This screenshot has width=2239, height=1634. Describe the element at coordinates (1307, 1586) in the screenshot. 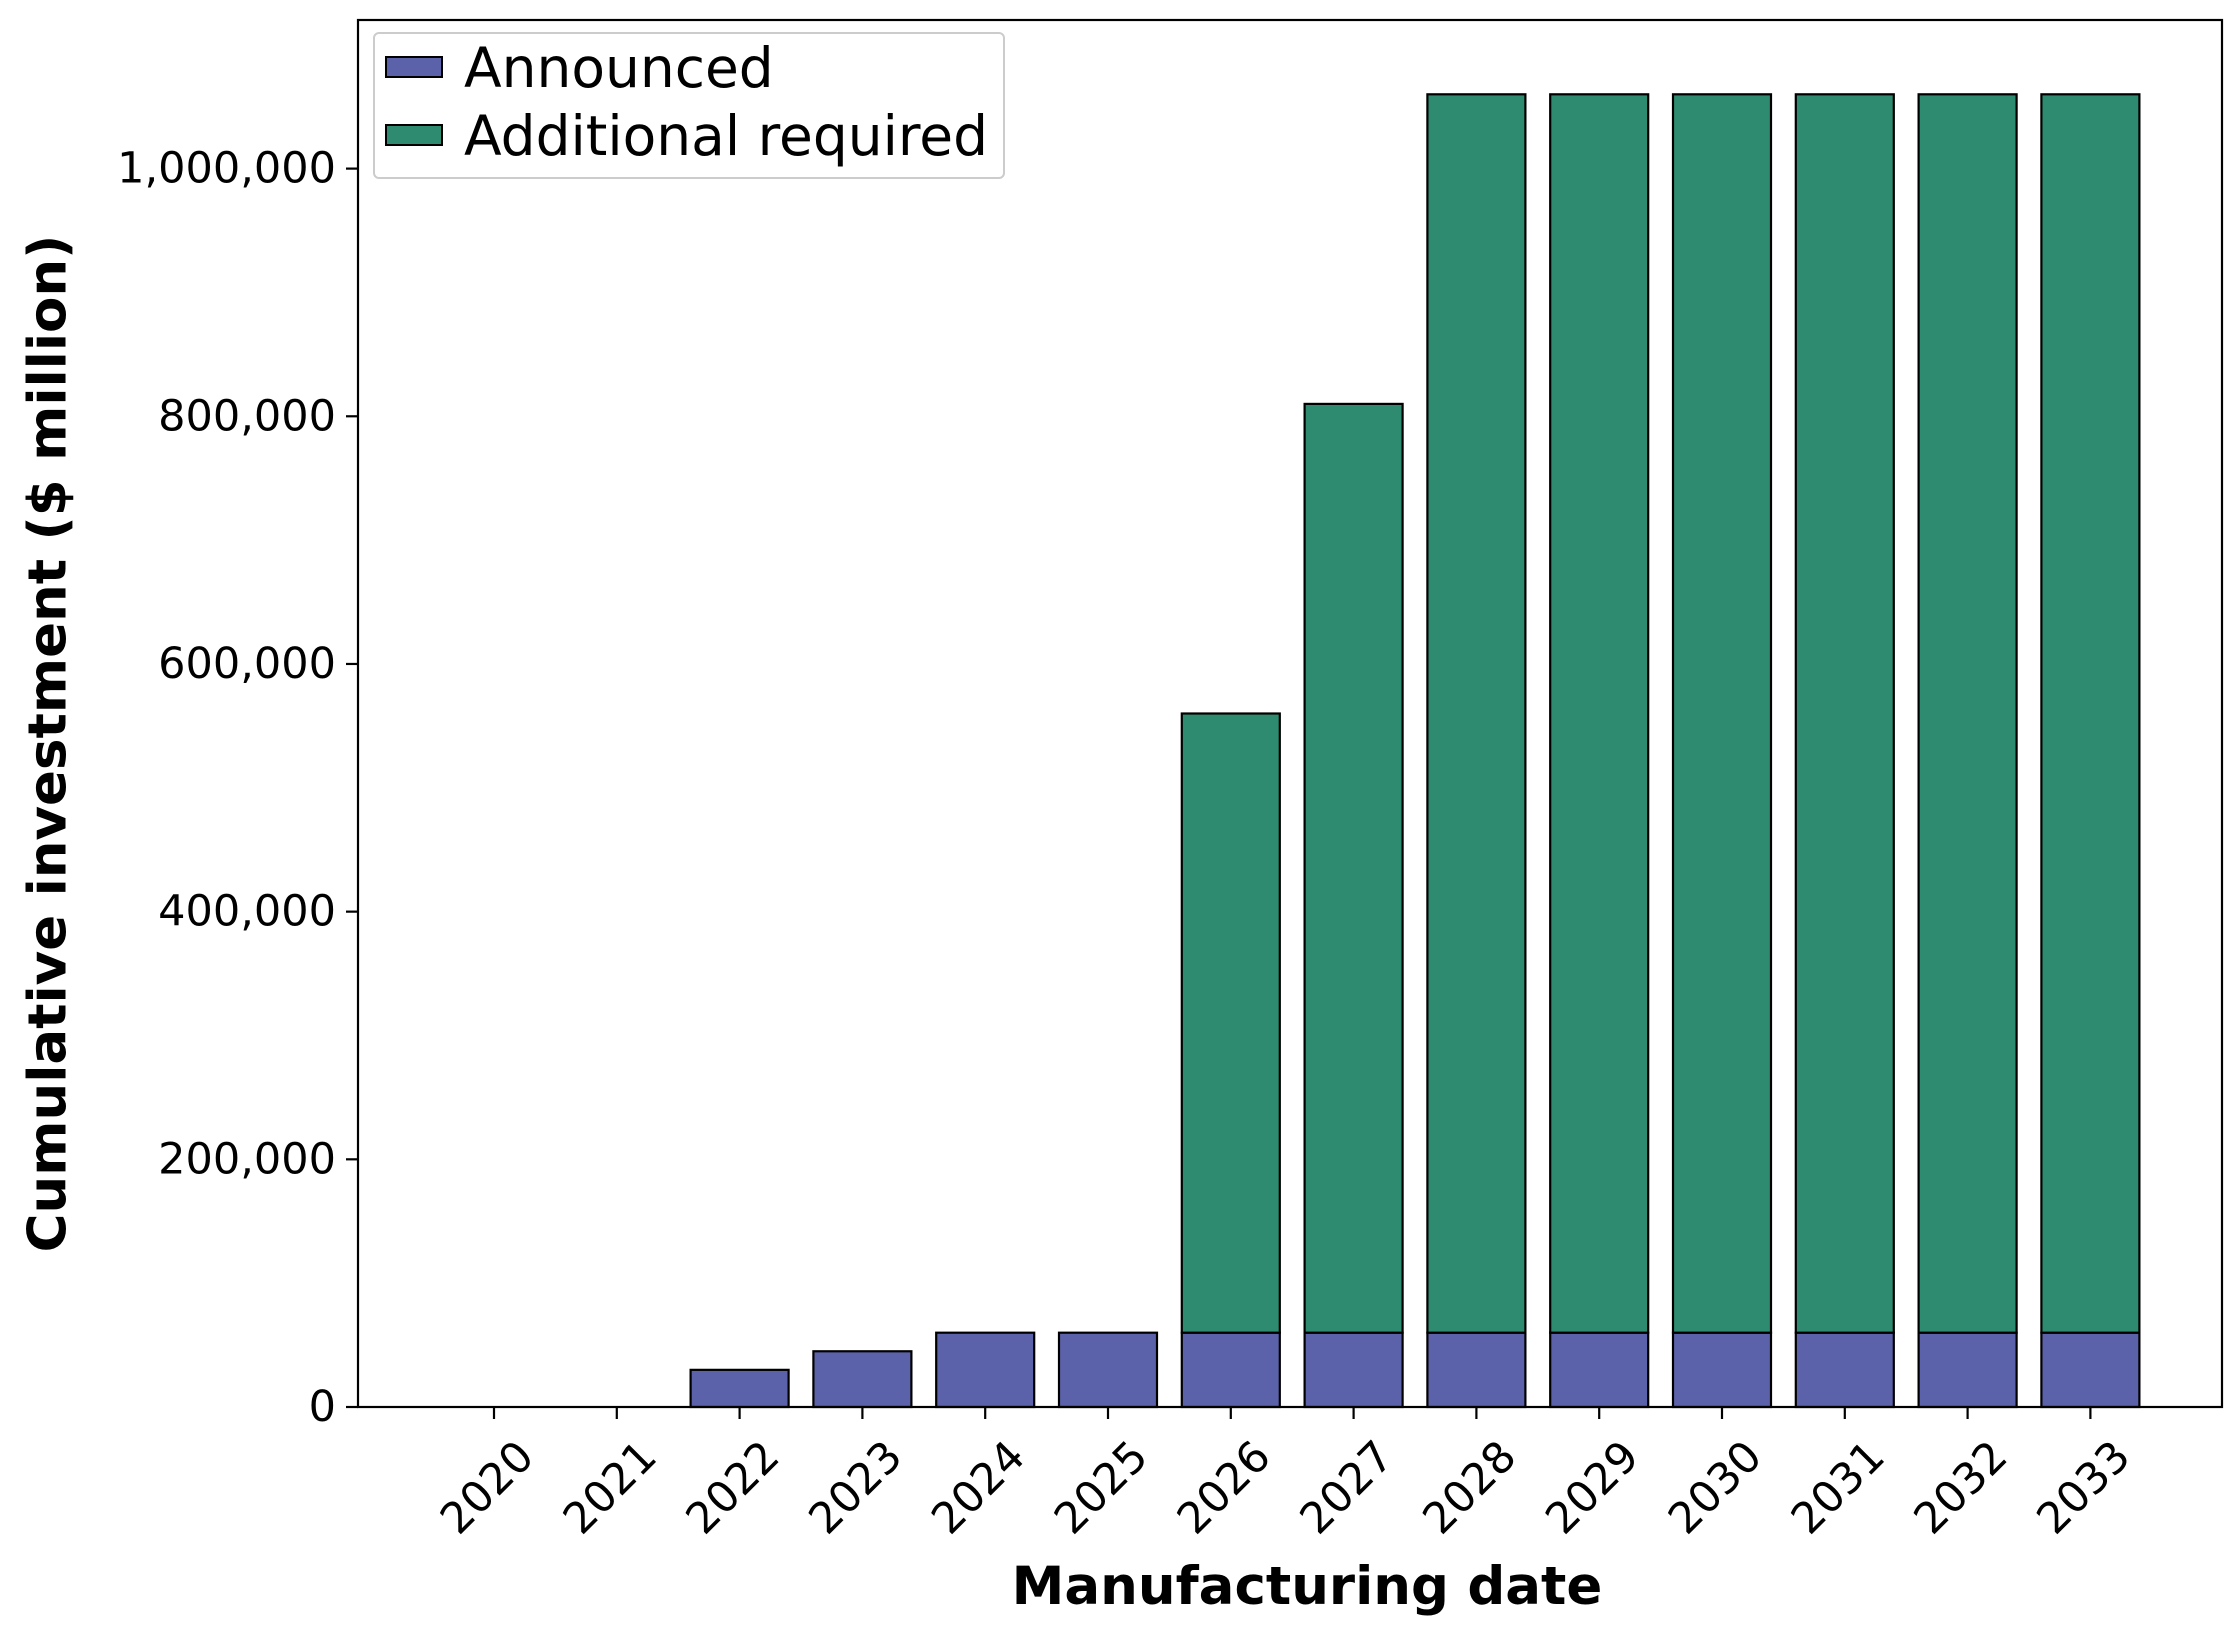

I see `x-axis-title: Manufacturing date` at that location.